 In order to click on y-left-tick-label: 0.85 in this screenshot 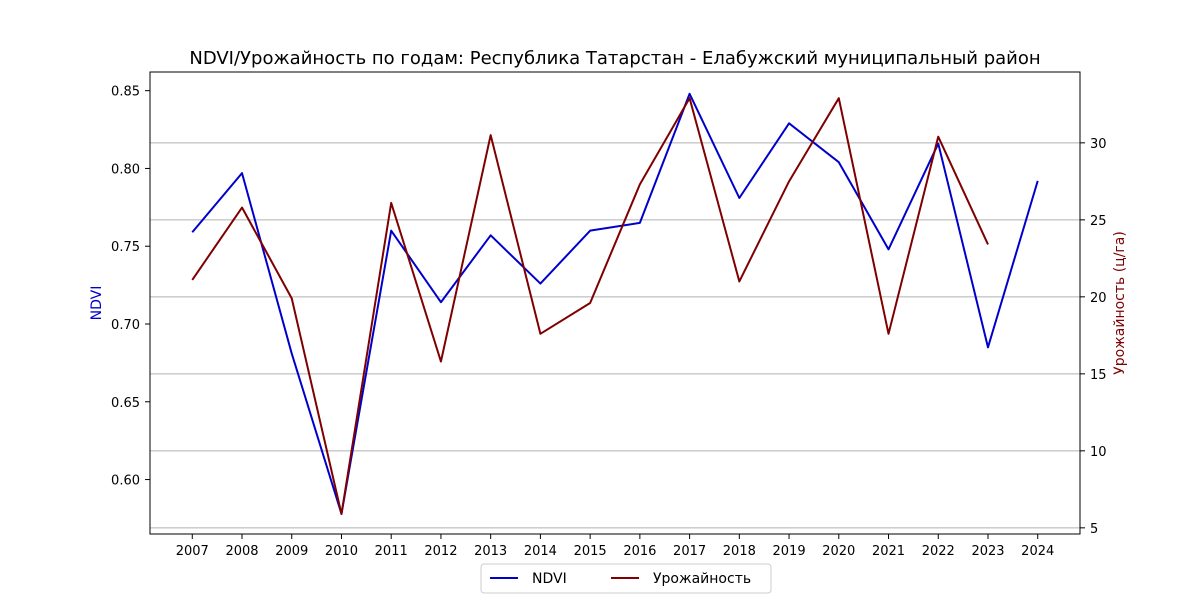, I will do `click(125, 92)`.